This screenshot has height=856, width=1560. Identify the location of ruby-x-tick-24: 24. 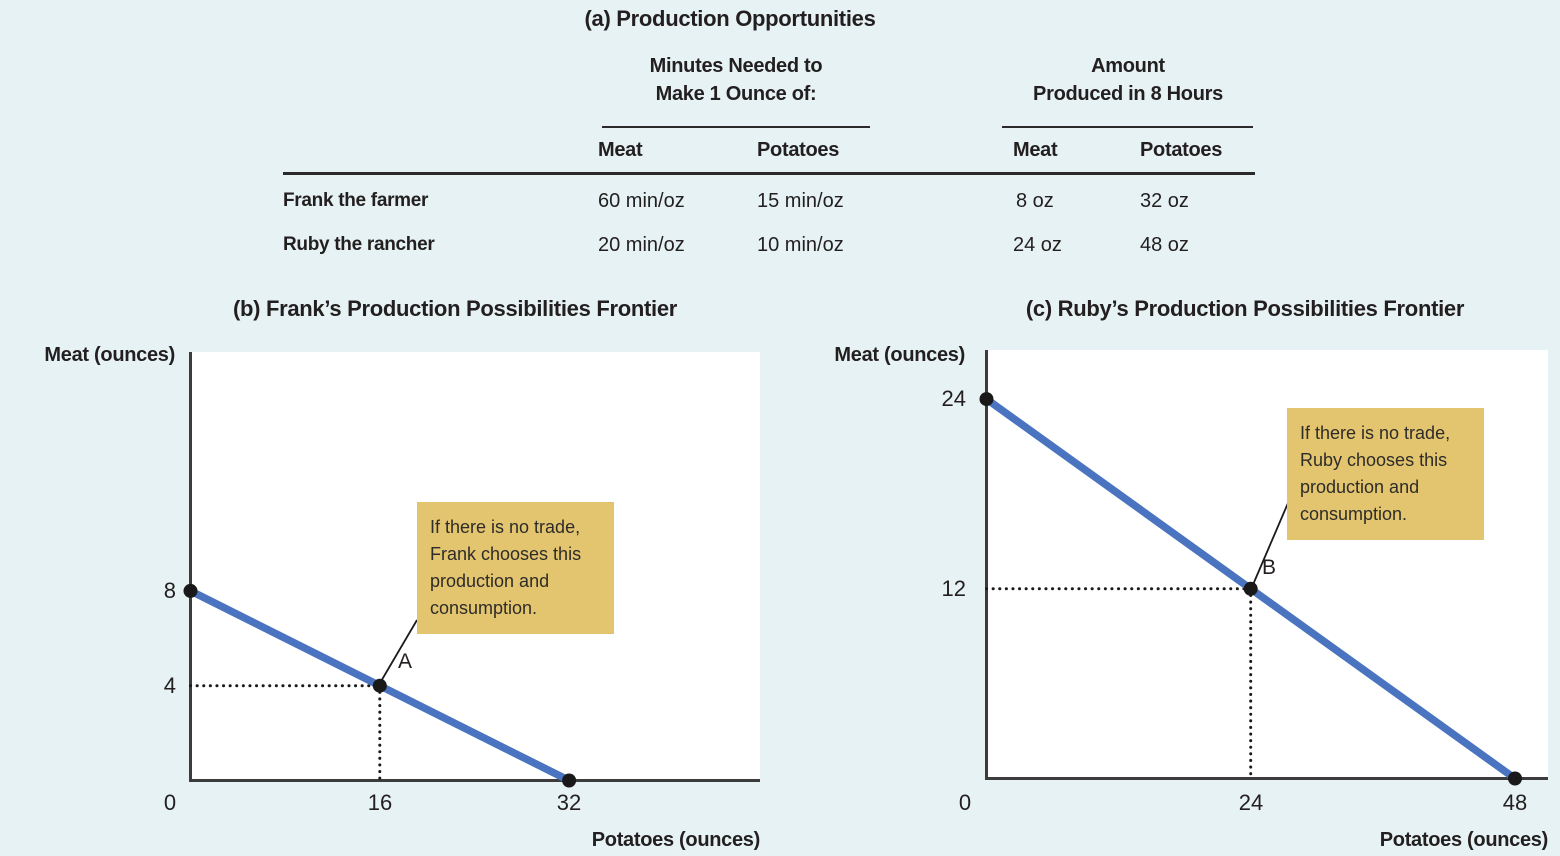
(1251, 802).